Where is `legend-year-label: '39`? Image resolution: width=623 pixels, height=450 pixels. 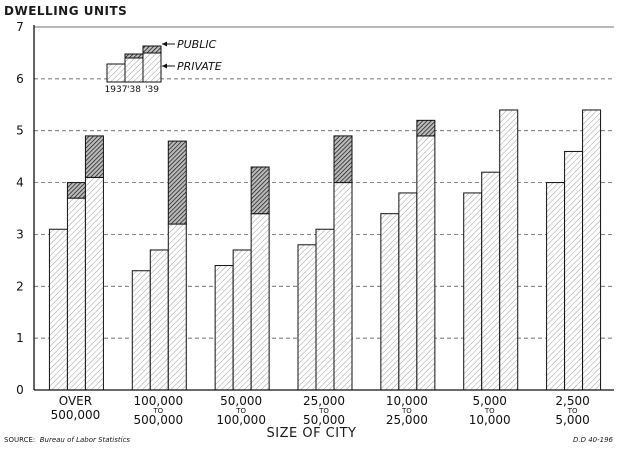 legend-year-label: '39 is located at coordinates (152, 90).